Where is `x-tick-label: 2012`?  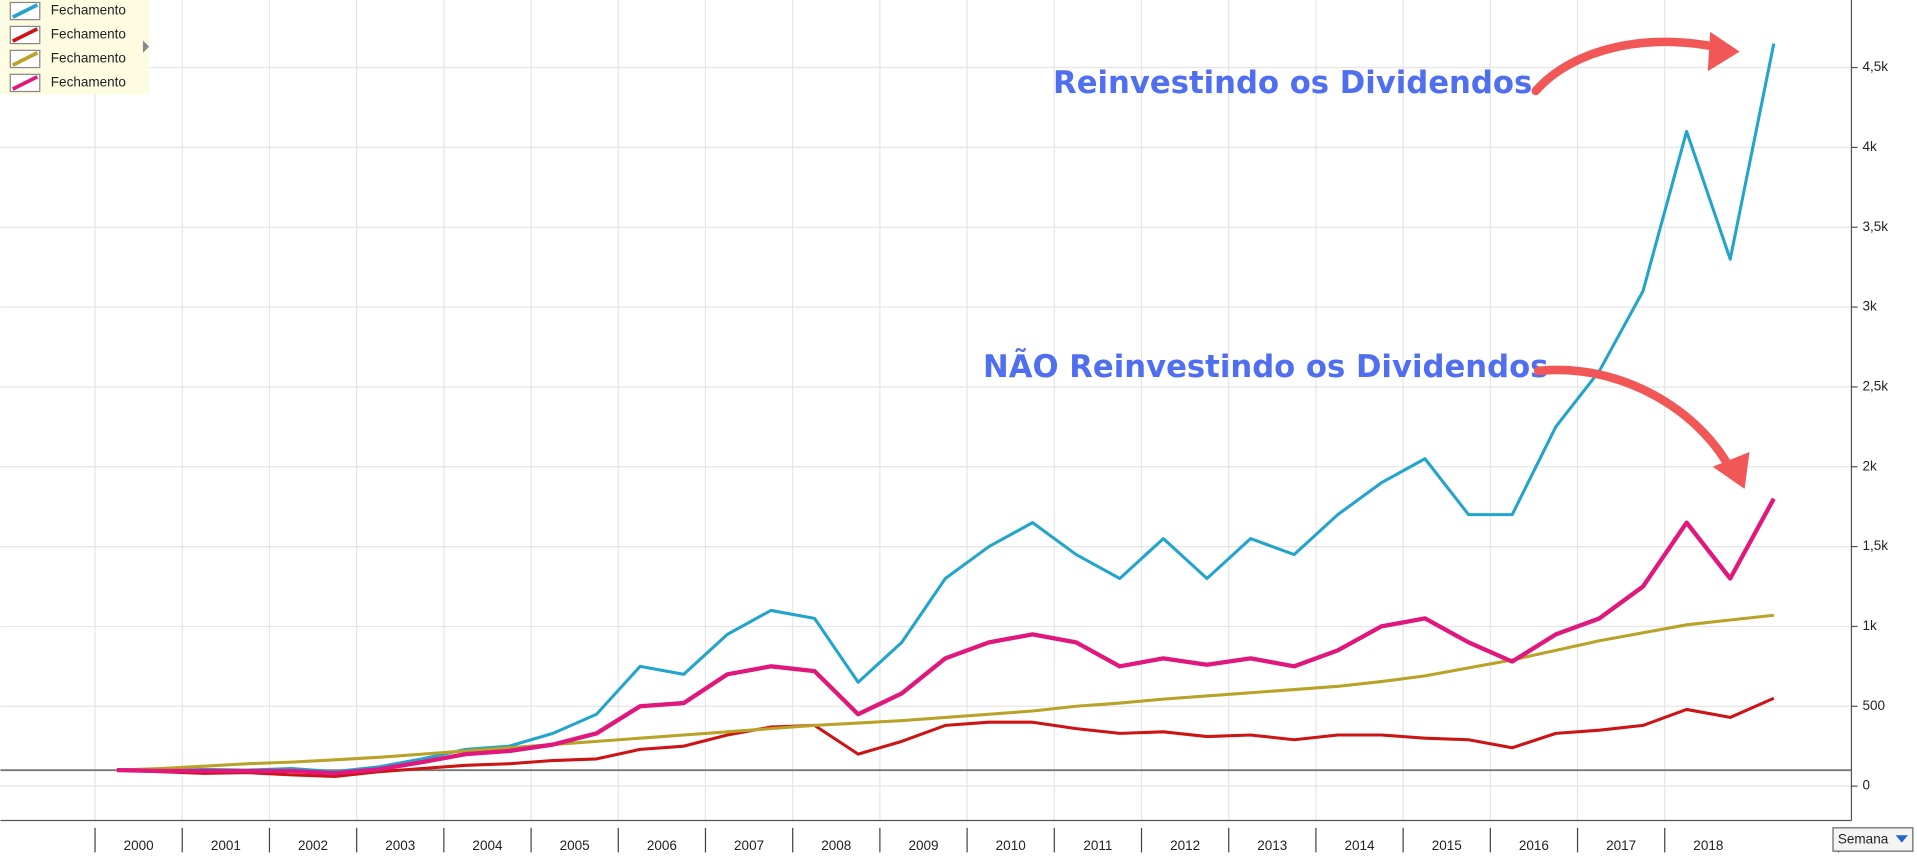
x-tick-label: 2012 is located at coordinates (1185, 845).